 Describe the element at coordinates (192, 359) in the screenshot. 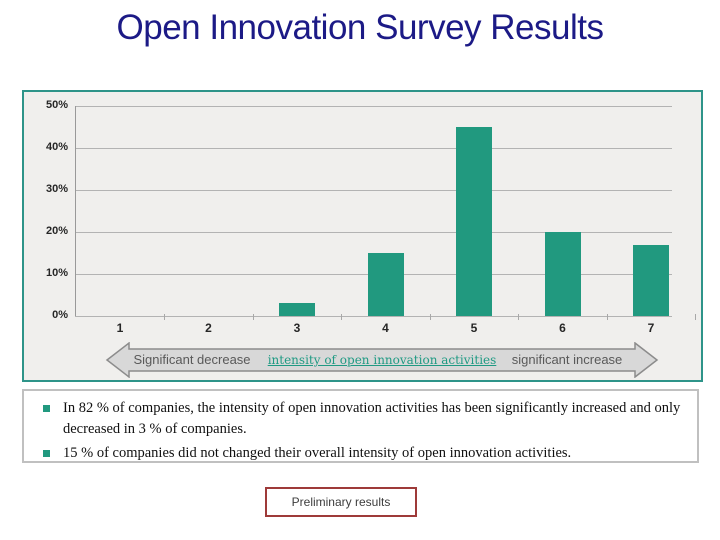

I see `arrow-label-decrease: Significant decrease` at that location.